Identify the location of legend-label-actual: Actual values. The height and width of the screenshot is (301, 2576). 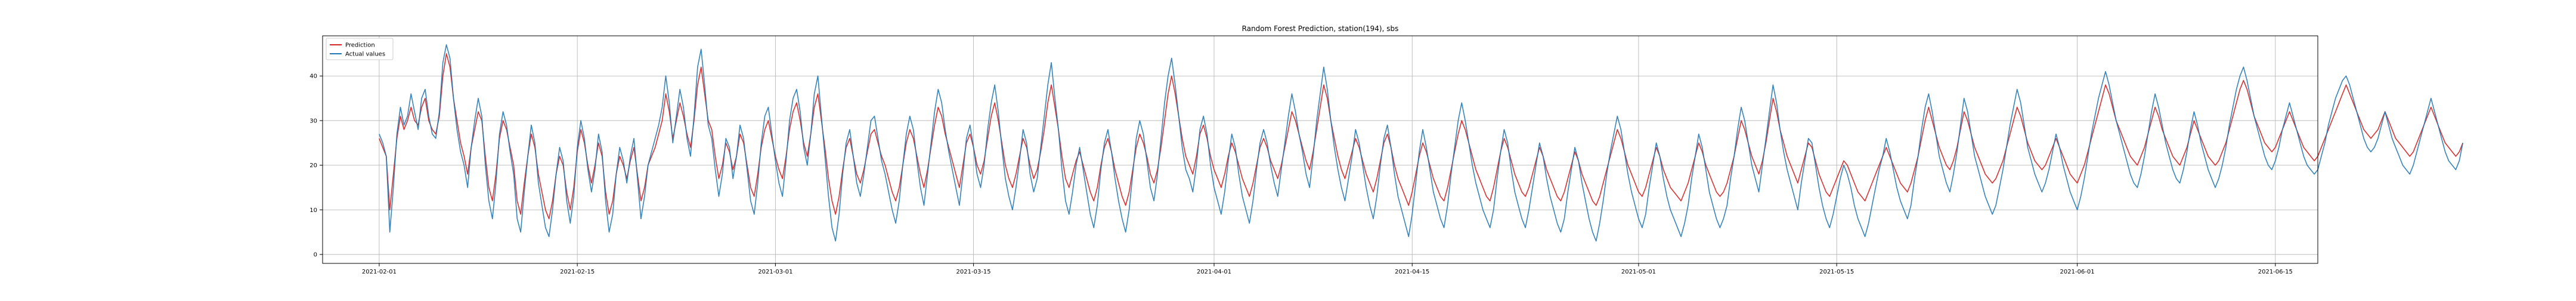
(365, 54).